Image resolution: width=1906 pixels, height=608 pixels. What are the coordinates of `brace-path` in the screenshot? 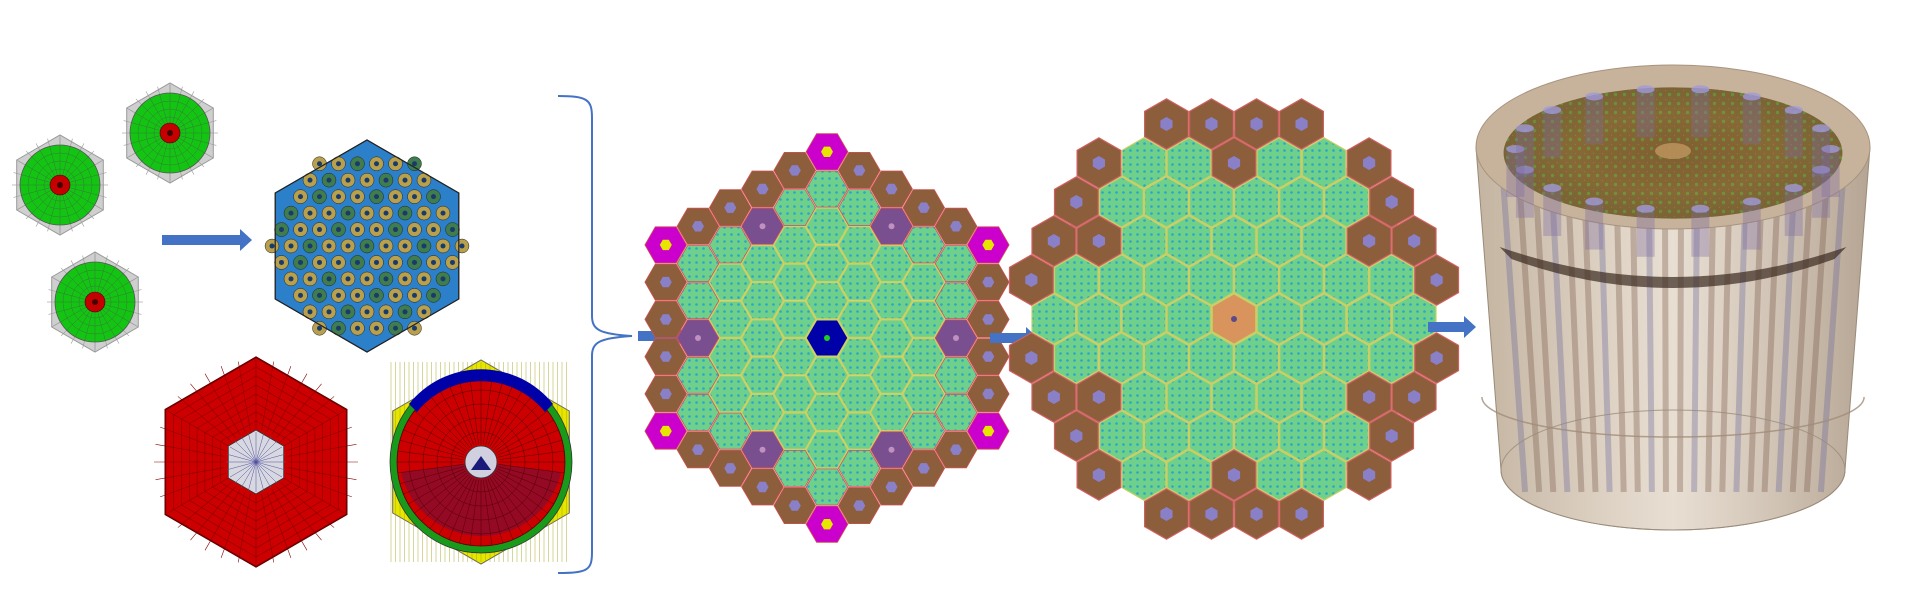 It's located at (595, 334).